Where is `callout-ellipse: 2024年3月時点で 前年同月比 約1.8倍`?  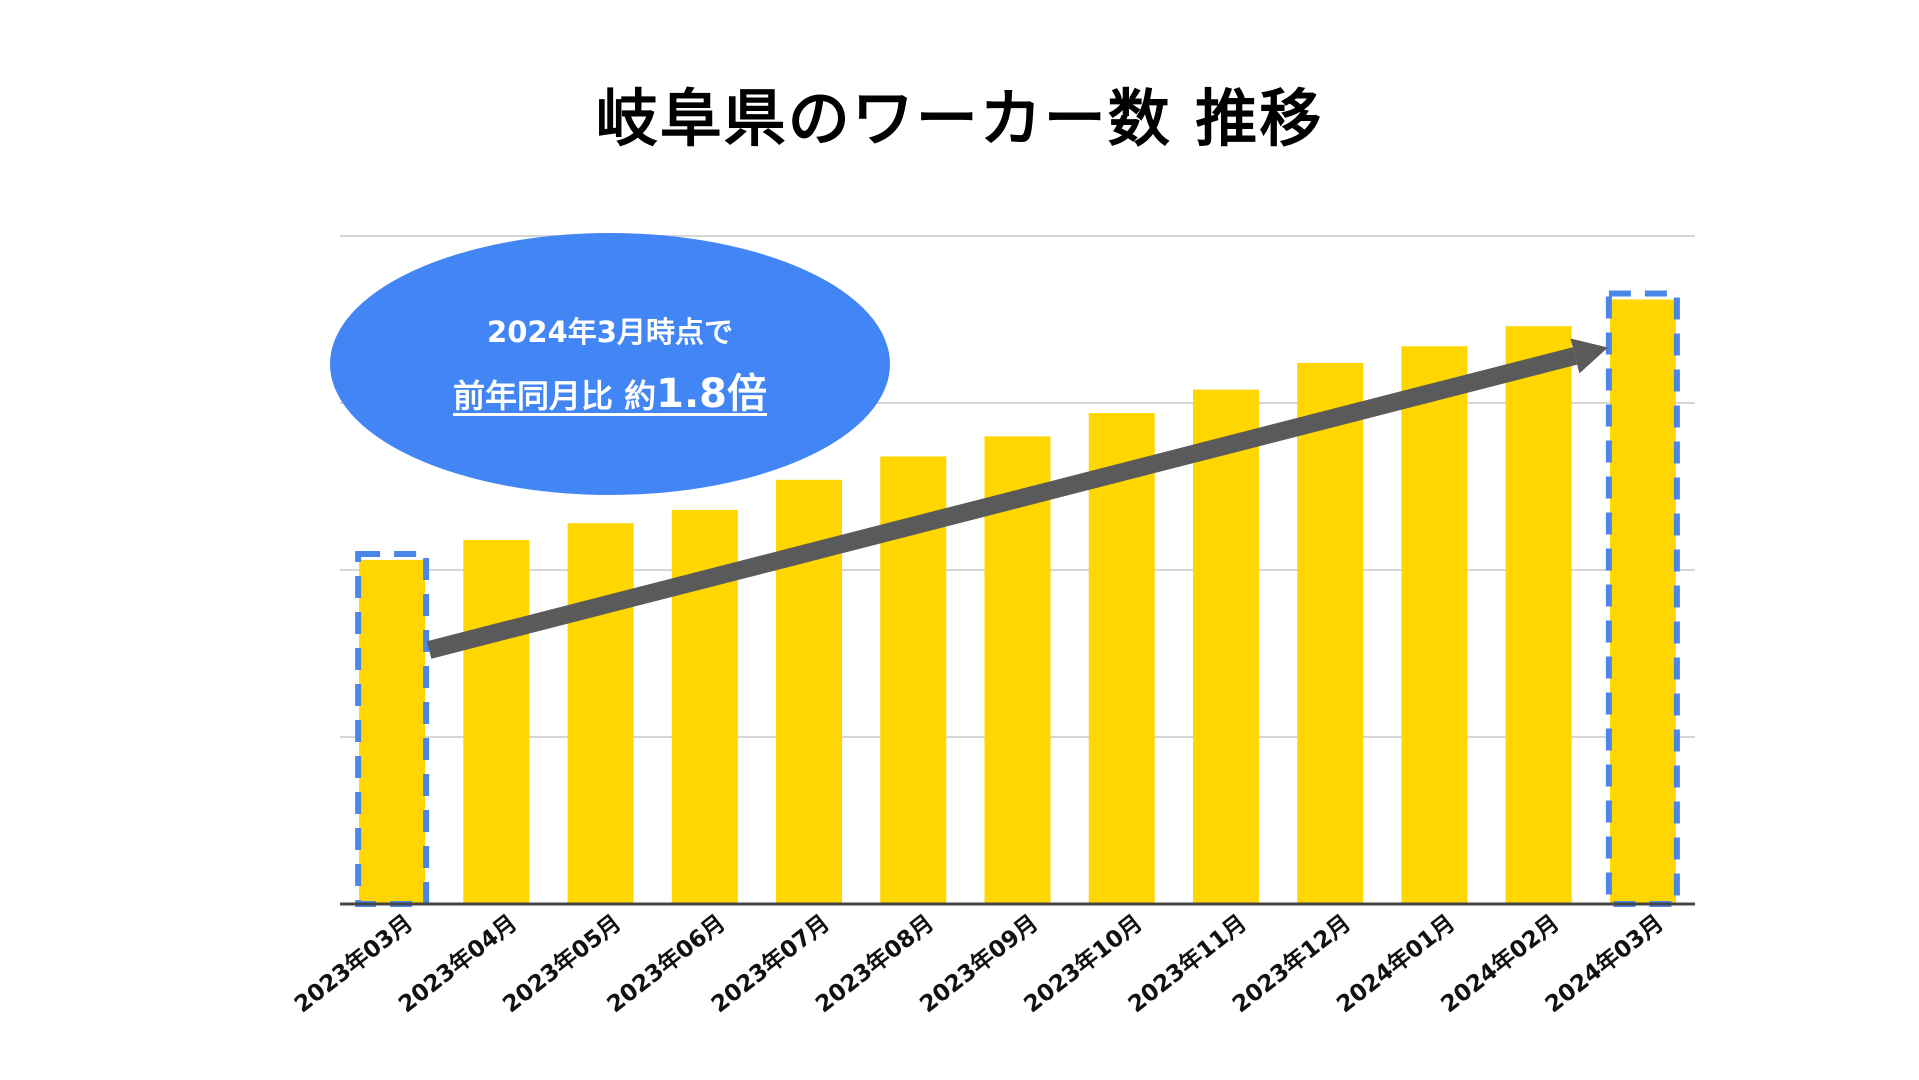
callout-ellipse: 2024年3月時点で 前年同月比 約1.8倍 is located at coordinates (610, 364).